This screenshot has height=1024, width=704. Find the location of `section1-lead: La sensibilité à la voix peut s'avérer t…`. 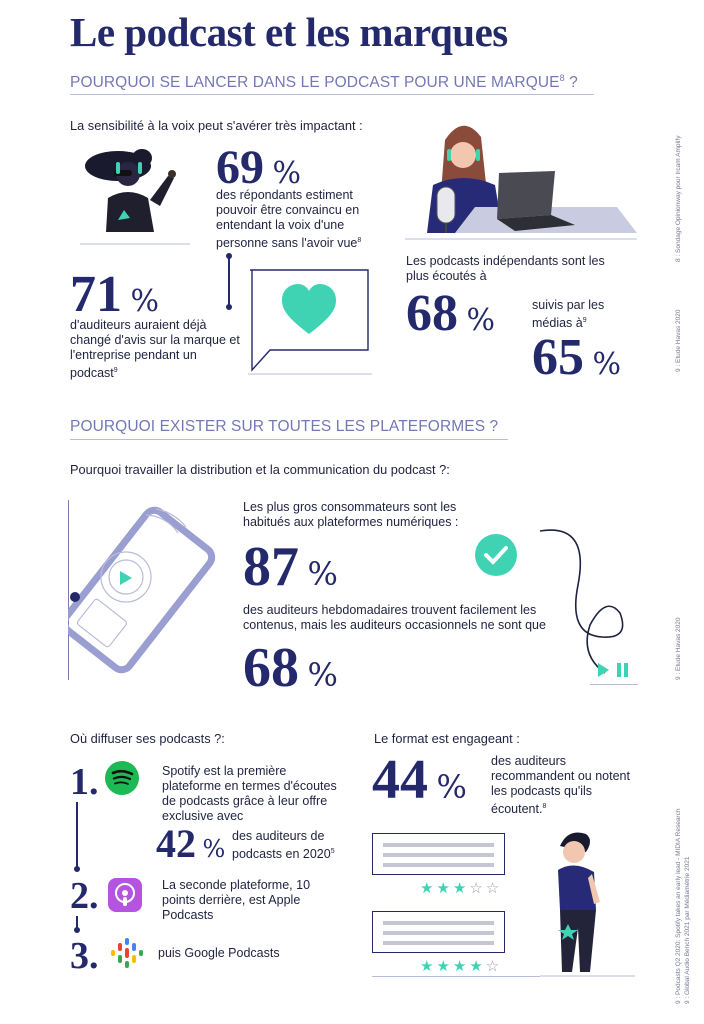

section1-lead: La sensibilité à la voix peut s'avérer t… is located at coordinates (216, 125).